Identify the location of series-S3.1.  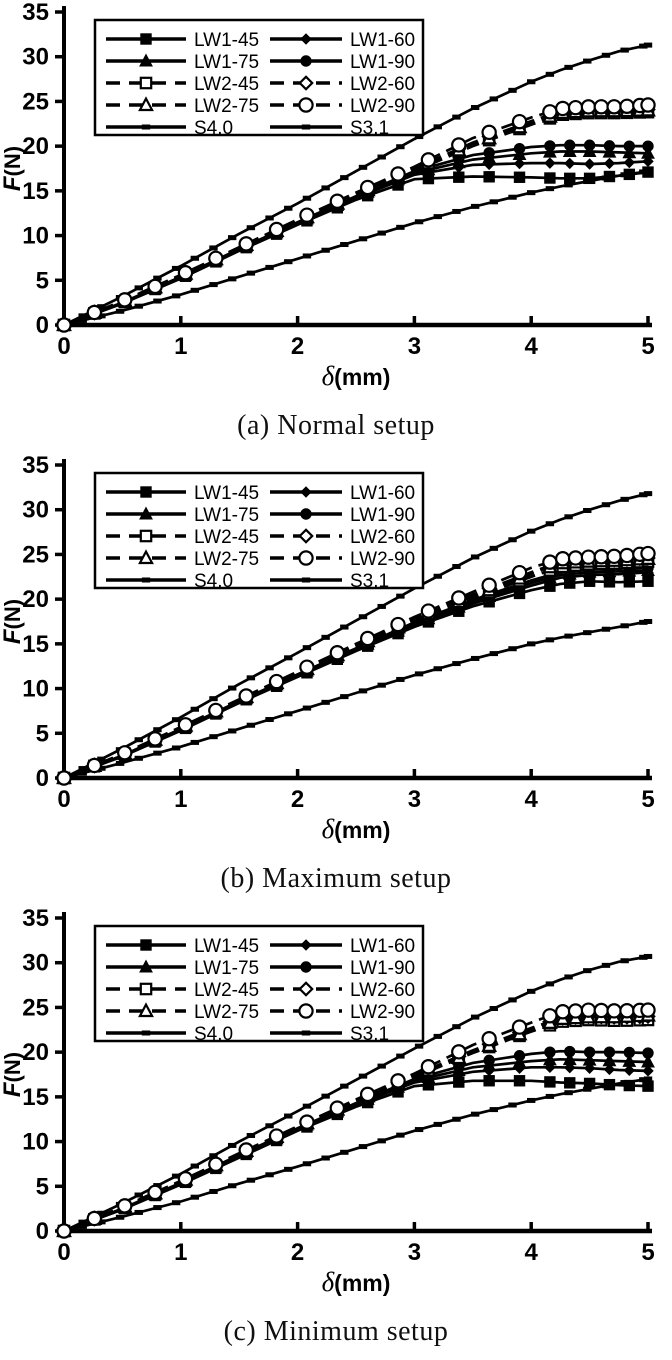
(356, 700).